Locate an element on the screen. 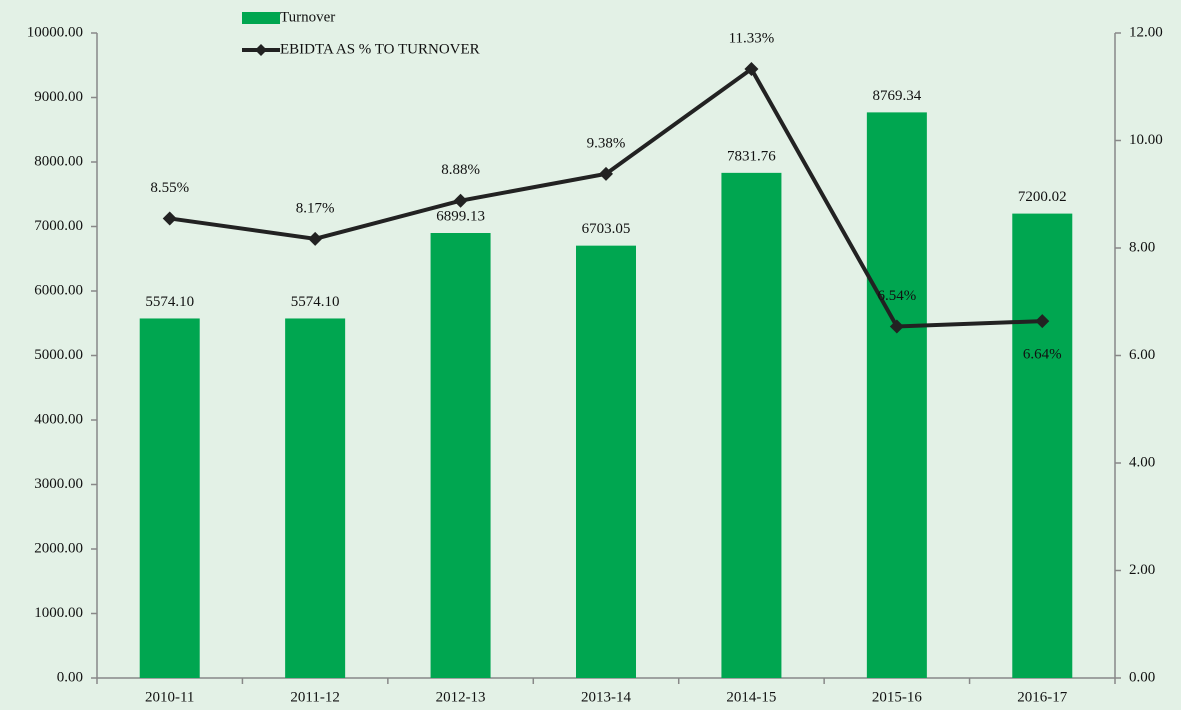 The width and height of the screenshot is (1181, 710). y2-tick-label: 2.00 is located at coordinates (1142, 570).